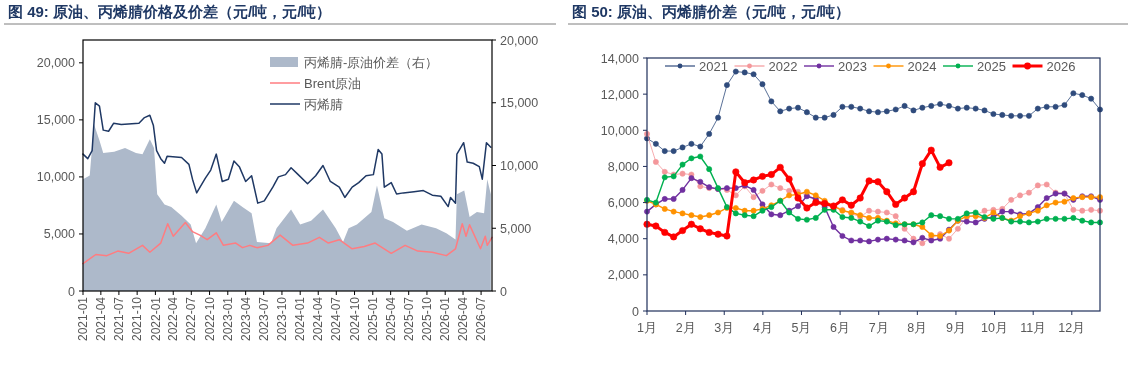 The height and width of the screenshot is (385, 1134). Describe the element at coordinates (955, 328) in the screenshot. I see `x-tick-label: 9月` at that location.